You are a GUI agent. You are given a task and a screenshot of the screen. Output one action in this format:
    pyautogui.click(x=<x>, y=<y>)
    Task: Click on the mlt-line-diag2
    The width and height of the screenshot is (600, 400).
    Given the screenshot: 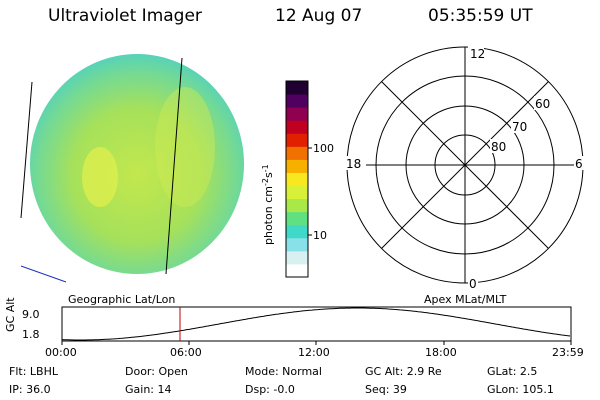 What is the action you would take?
    pyautogui.click(x=465, y=165)
    